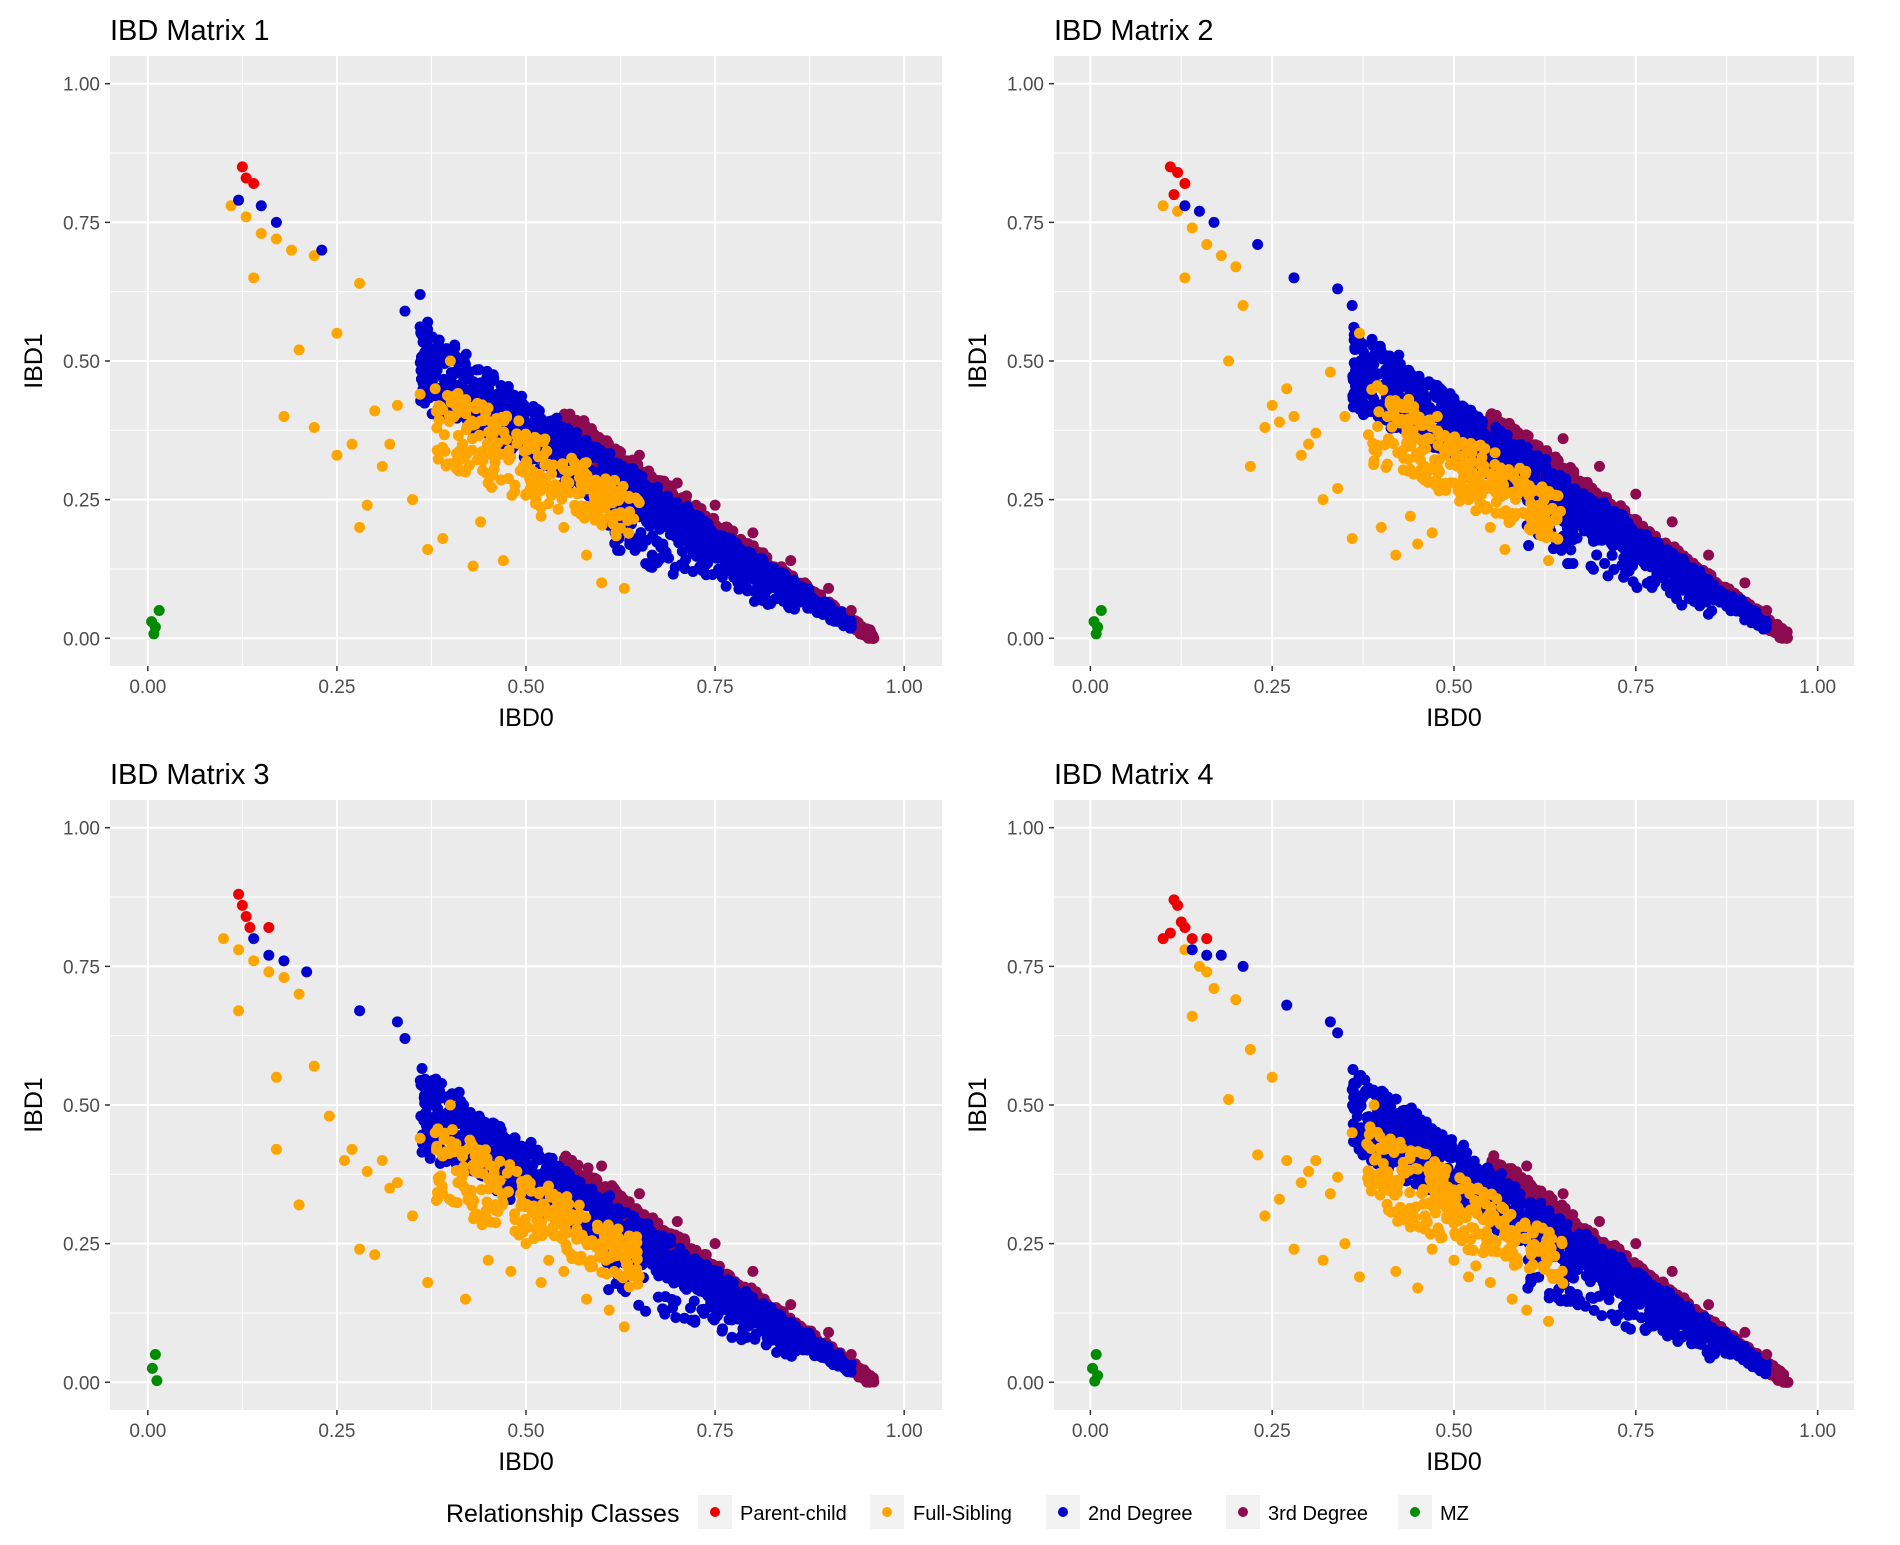 Image resolution: width=1900 pixels, height=1545 pixels. What do you see at coordinates (647, 482) in the screenshot?
I see `point-cloud` at bounding box center [647, 482].